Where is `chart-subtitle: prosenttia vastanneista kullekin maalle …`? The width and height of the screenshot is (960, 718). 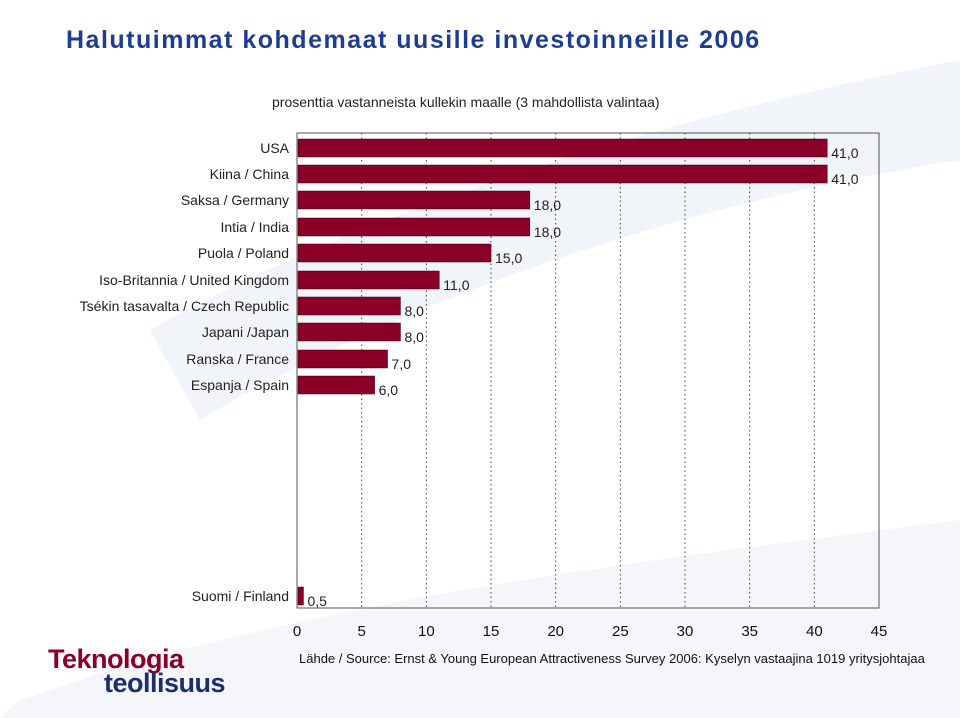 chart-subtitle: prosenttia vastanneista kullekin maalle … is located at coordinates (466, 102).